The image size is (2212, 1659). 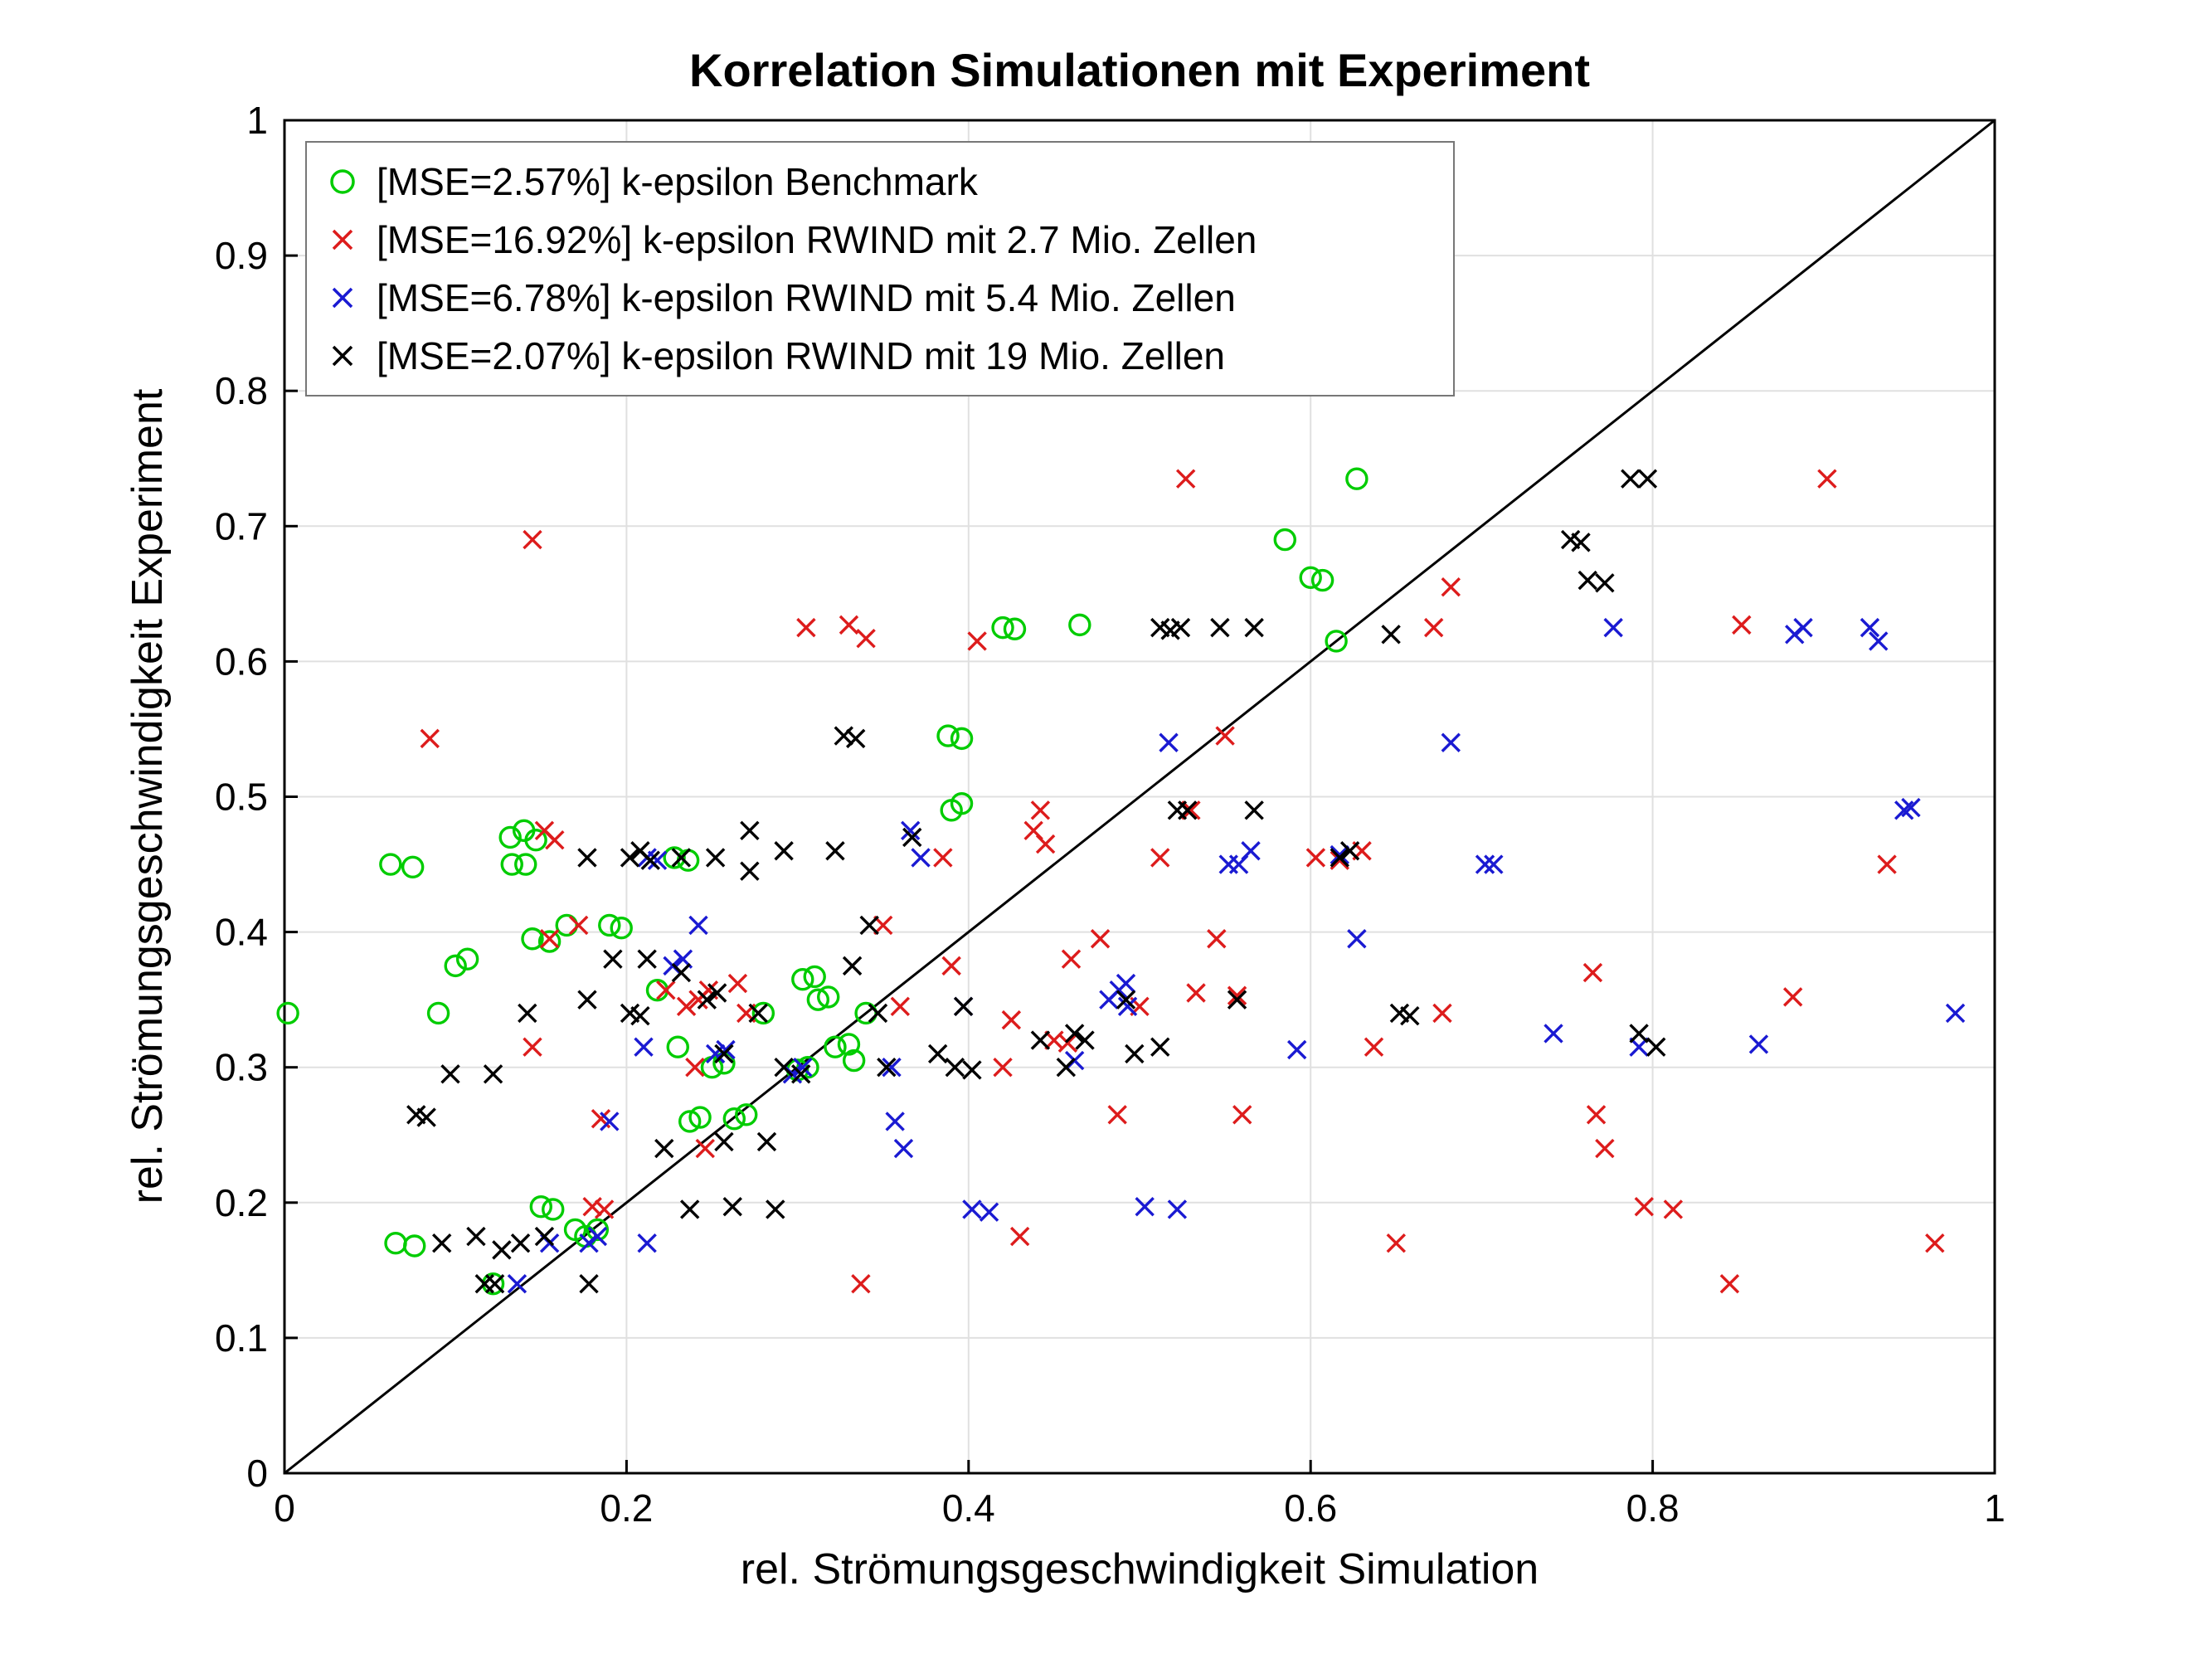 I want to click on legend-x-marker-icon, so click(x=342, y=298).